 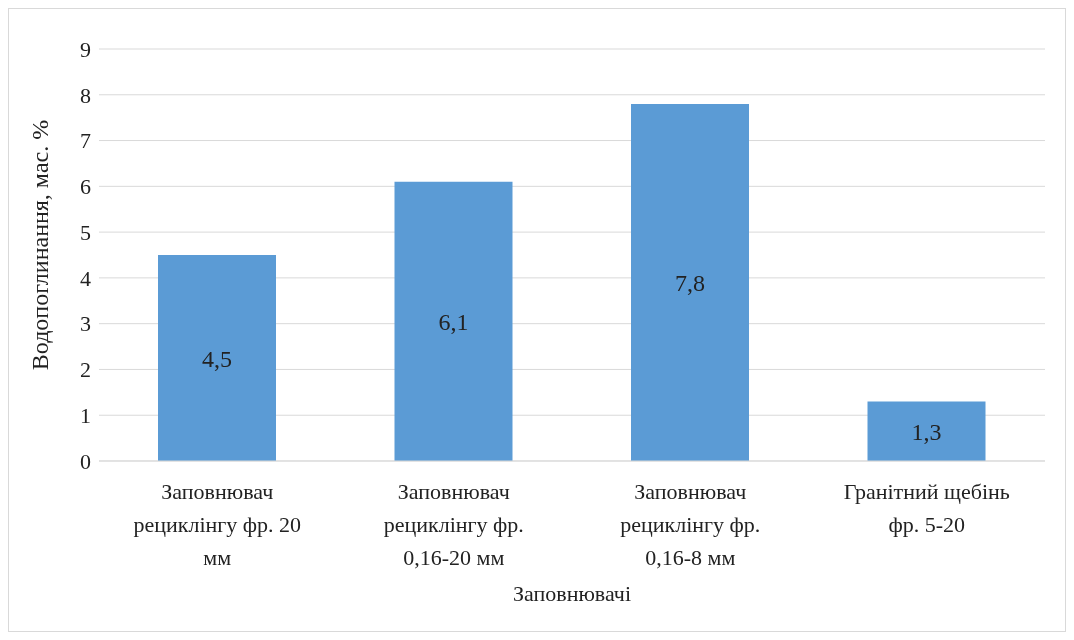 What do you see at coordinates (85, 370) in the screenshot?
I see `y-tick-label: 2` at bounding box center [85, 370].